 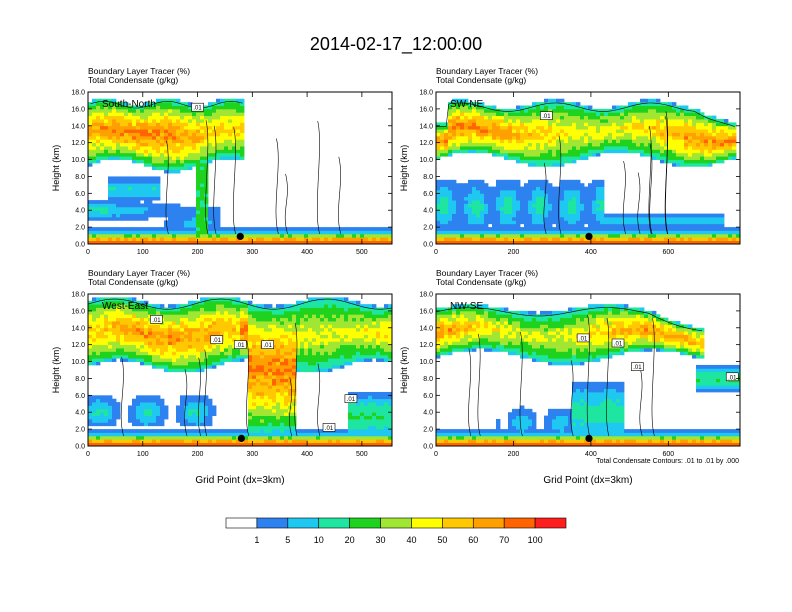 I want to click on tracer-field, so click(x=588, y=171).